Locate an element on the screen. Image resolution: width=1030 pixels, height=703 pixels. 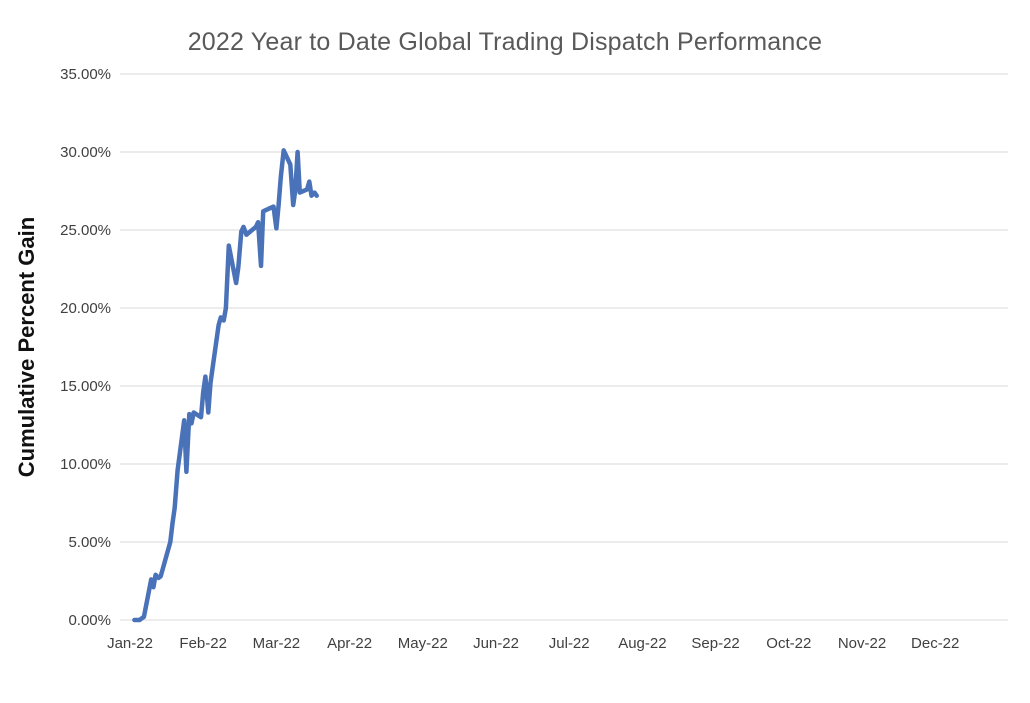
y-tick-label: 20.00% is located at coordinates (85, 308).